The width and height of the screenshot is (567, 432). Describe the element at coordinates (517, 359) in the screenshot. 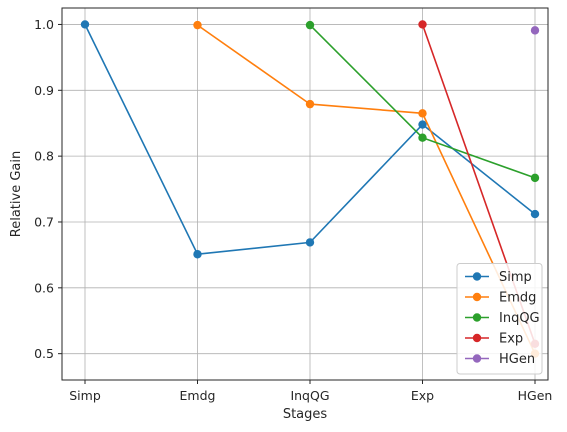

I see `legend-label: HGen` at that location.